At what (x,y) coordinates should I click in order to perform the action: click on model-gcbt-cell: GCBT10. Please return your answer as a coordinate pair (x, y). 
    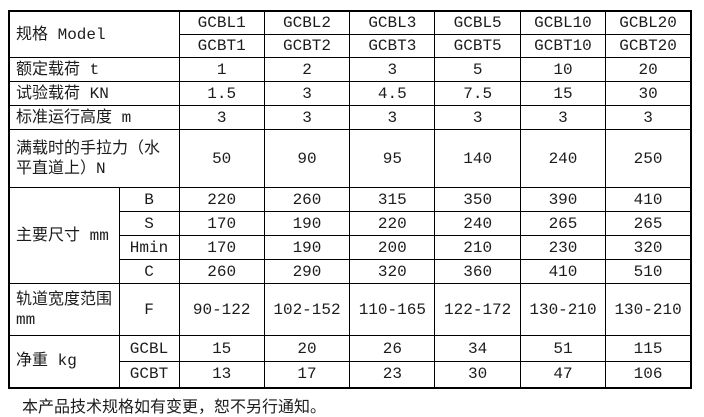
    Looking at the image, I should click on (563, 46).